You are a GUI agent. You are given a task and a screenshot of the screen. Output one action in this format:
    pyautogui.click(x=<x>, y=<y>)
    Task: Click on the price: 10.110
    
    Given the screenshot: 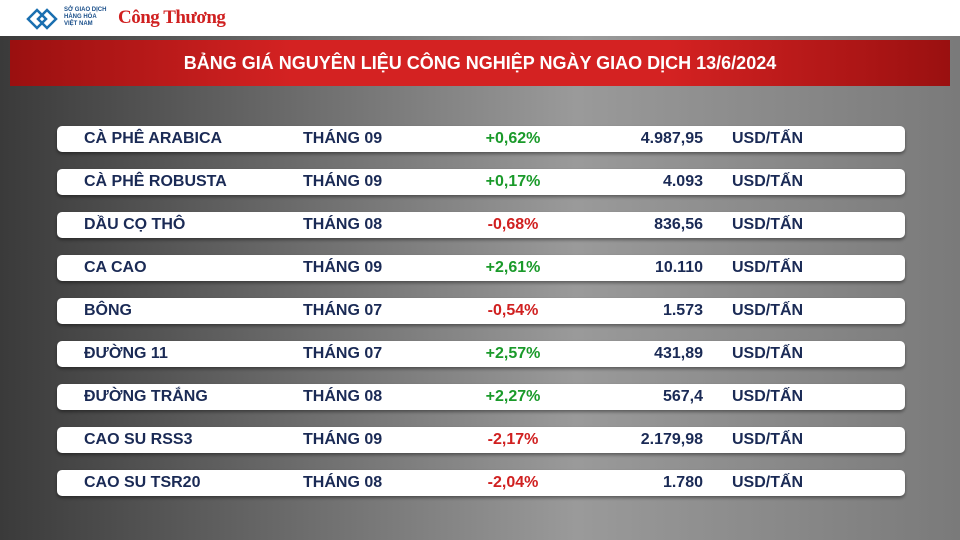 What is the action you would take?
    pyautogui.click(x=678, y=267)
    